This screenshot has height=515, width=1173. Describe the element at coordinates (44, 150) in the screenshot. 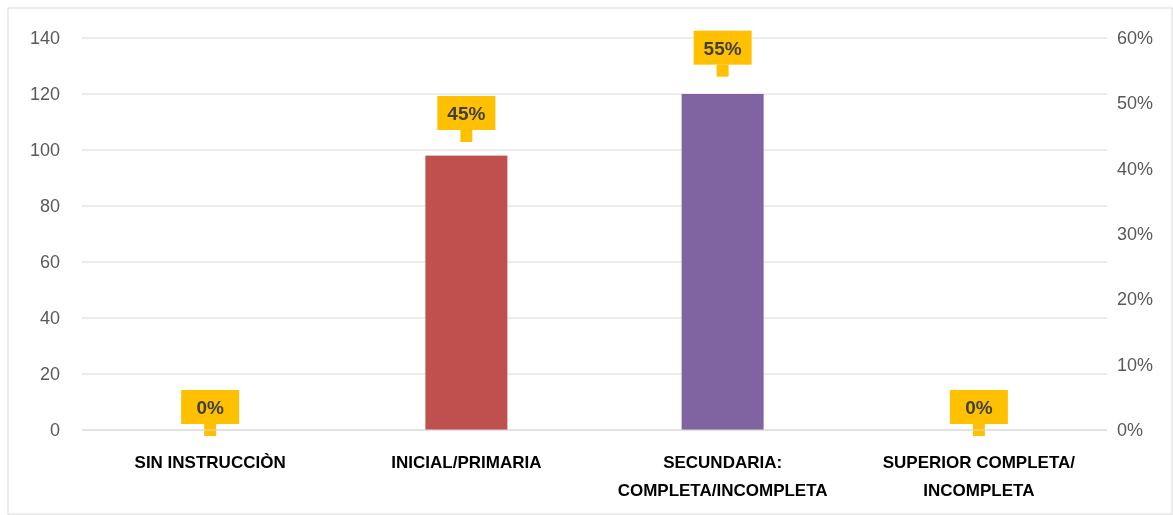

I see `y-tick-label: 100` at that location.